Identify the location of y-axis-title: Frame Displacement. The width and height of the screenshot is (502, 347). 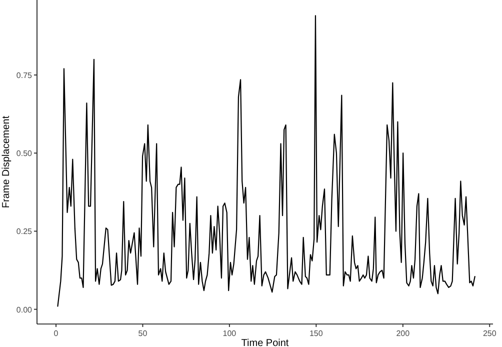
(6, 162).